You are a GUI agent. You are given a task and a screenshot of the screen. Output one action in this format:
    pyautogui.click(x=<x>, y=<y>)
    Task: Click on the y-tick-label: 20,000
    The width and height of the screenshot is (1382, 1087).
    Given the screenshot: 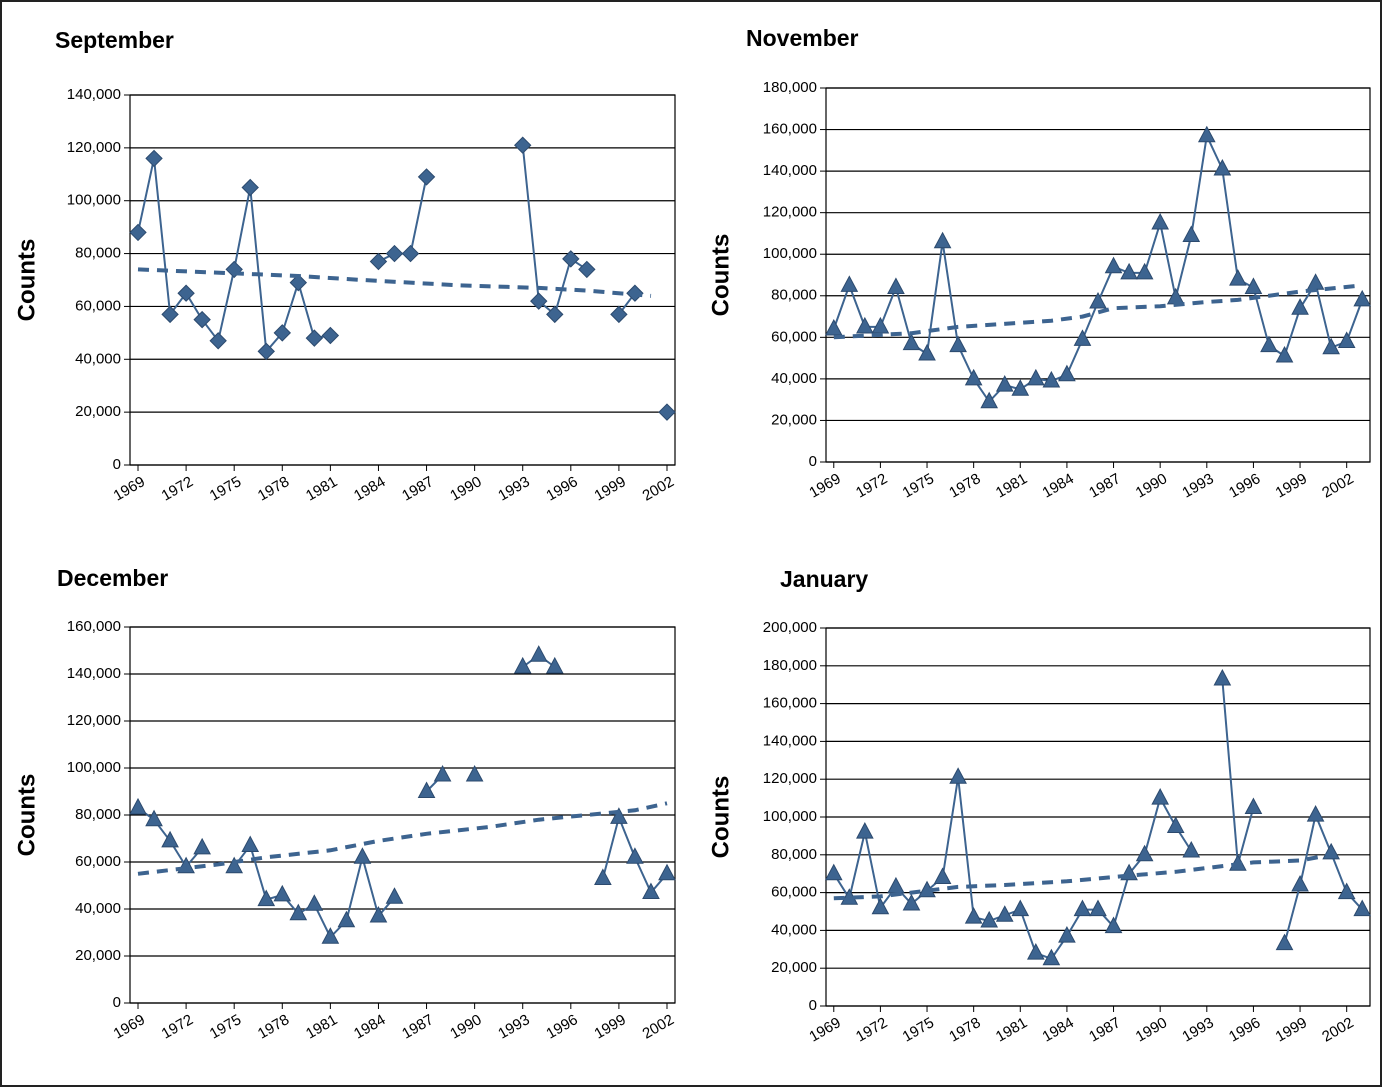 What is the action you would take?
    pyautogui.click(x=98, y=411)
    